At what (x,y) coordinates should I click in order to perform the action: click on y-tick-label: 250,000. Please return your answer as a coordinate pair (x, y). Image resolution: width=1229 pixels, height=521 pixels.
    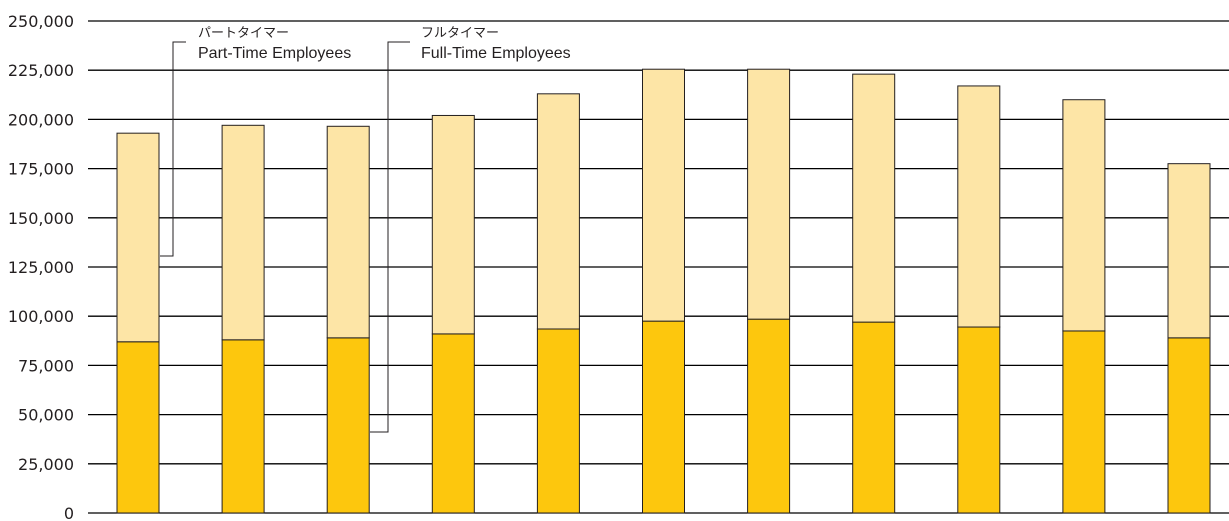
    Looking at the image, I should click on (41, 21).